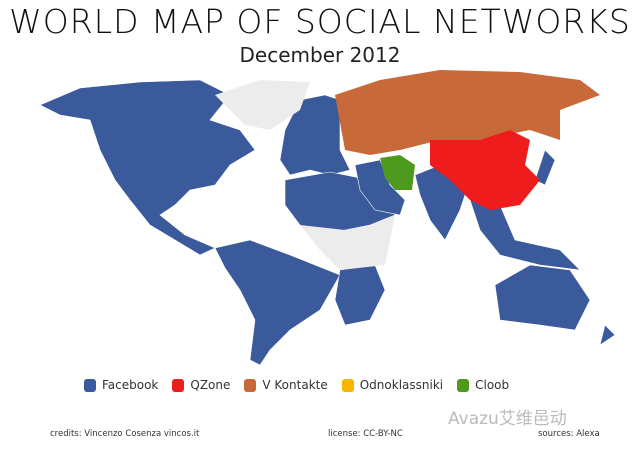  I want to click on legend-label: QZone, so click(210, 385).